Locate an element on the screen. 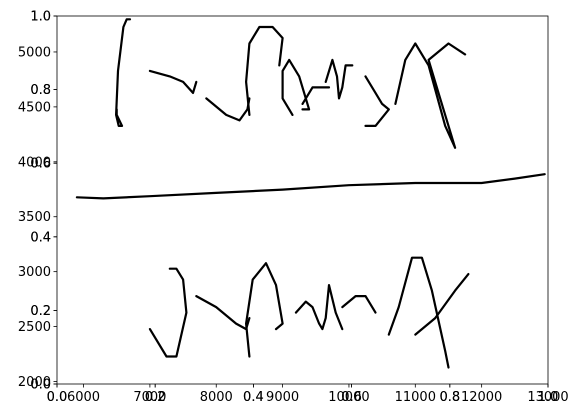  middle-x-tick-label: 0.8 is located at coordinates (449, 397).